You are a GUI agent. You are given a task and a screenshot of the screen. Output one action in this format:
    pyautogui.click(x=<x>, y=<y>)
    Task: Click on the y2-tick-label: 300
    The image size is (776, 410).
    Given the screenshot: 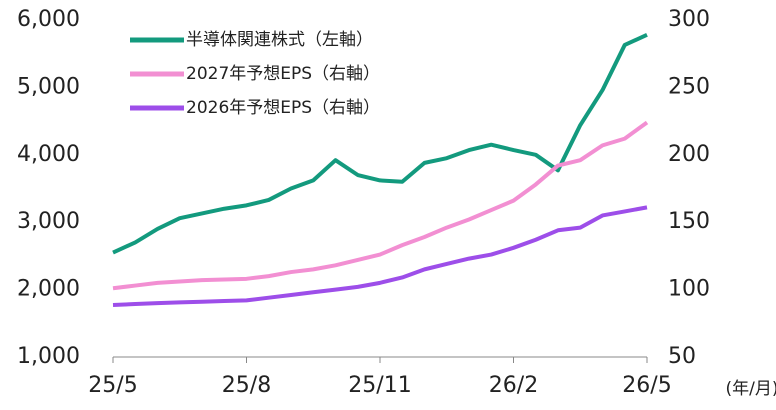 What is the action you would take?
    pyautogui.click(x=689, y=19)
    